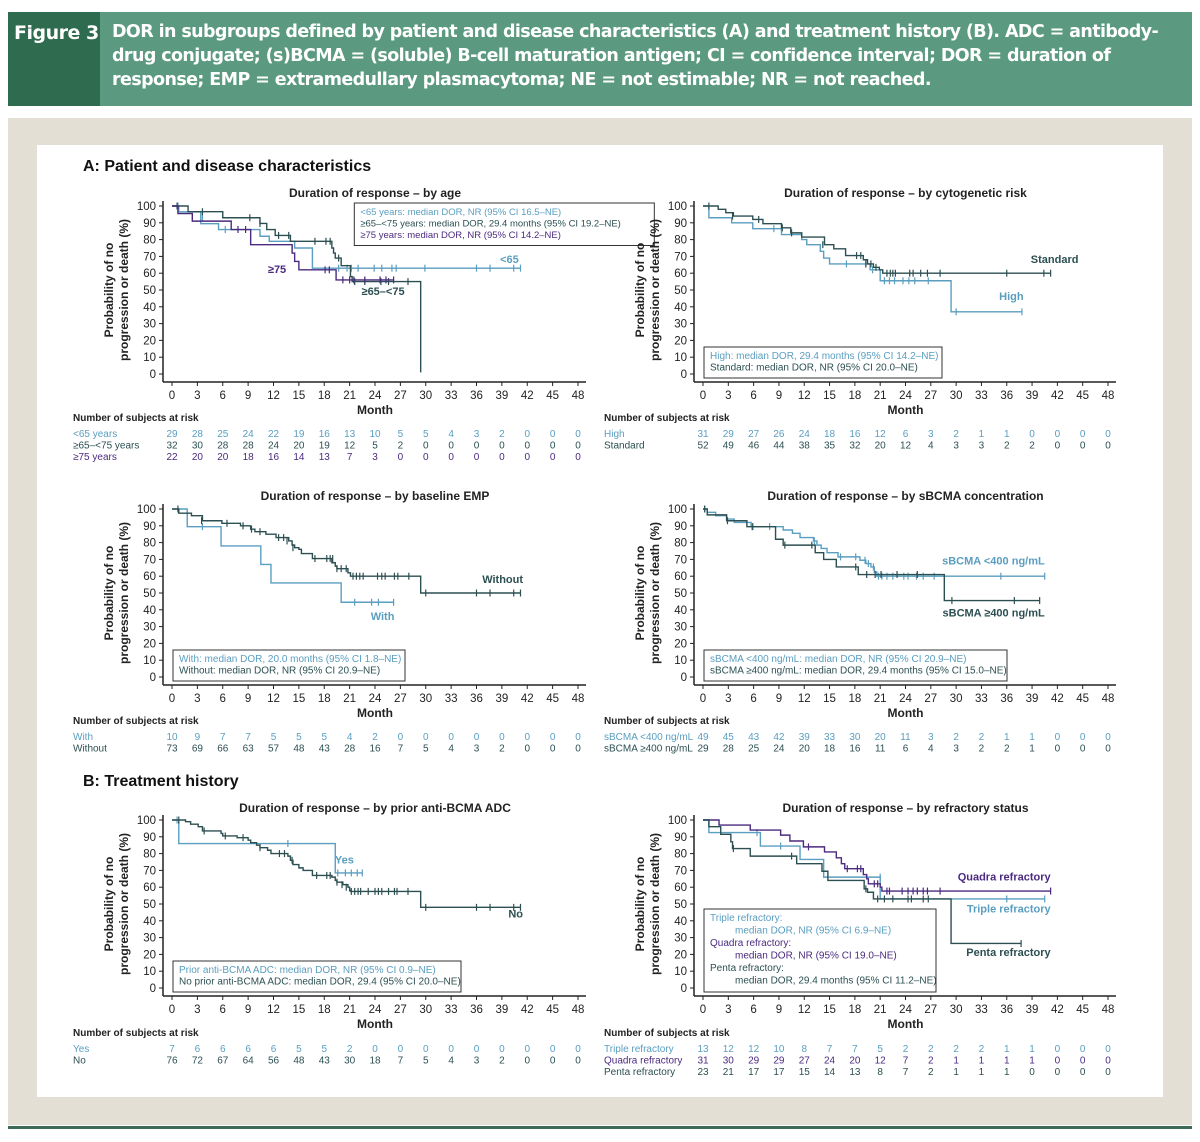  Describe the element at coordinates (375, 496) in the screenshot. I see `chart-title: Duration of response – by baseline EMP` at that location.